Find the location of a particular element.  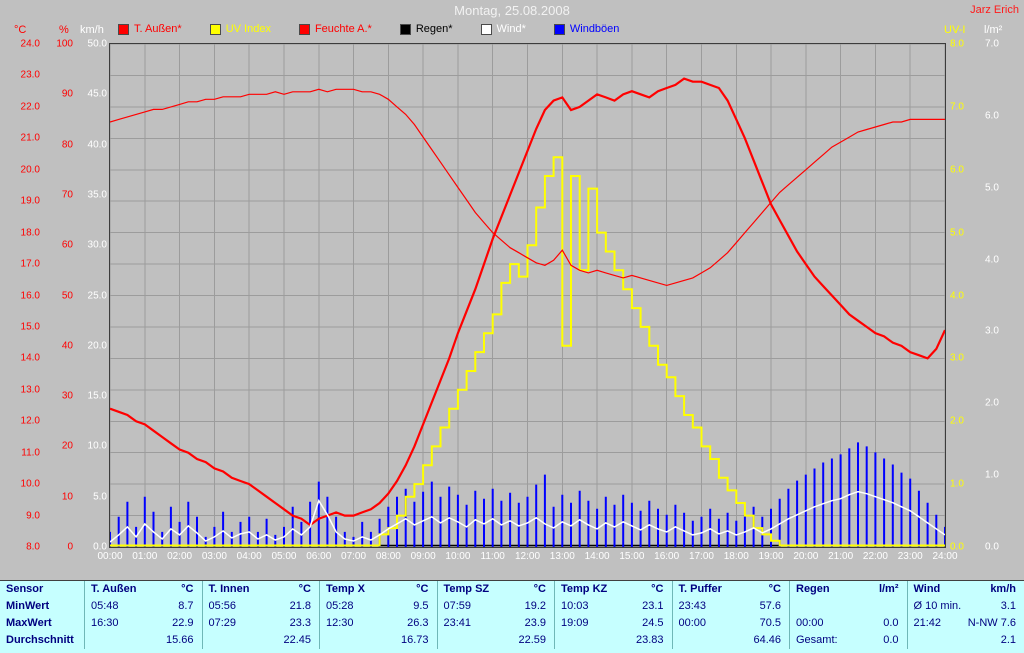

legend-label: Regen* is located at coordinates (434, 29).